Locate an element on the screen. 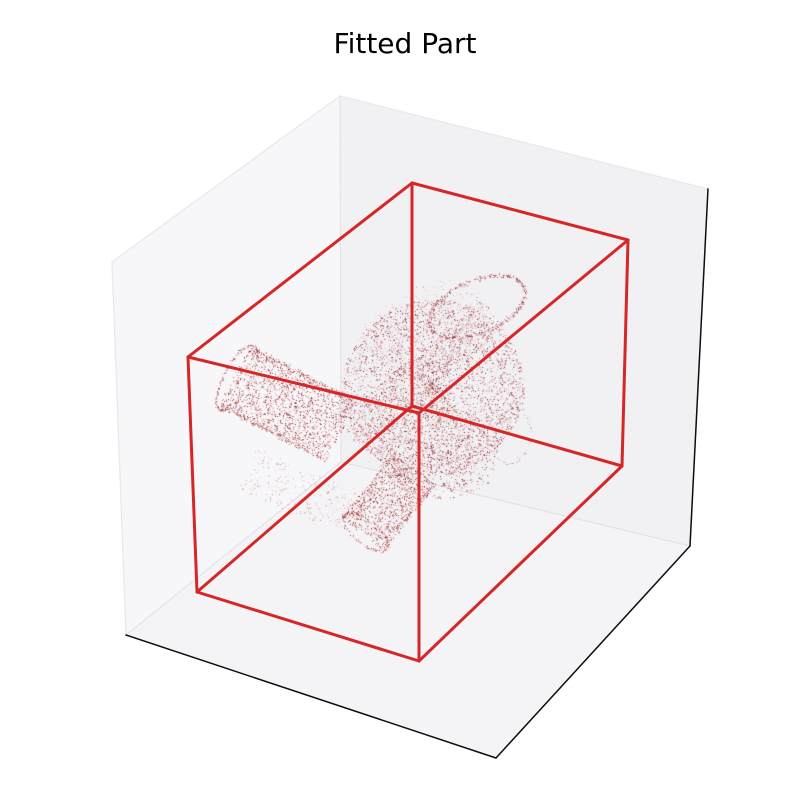  fitted-box-edge-AC is located at coordinates (300, 270).